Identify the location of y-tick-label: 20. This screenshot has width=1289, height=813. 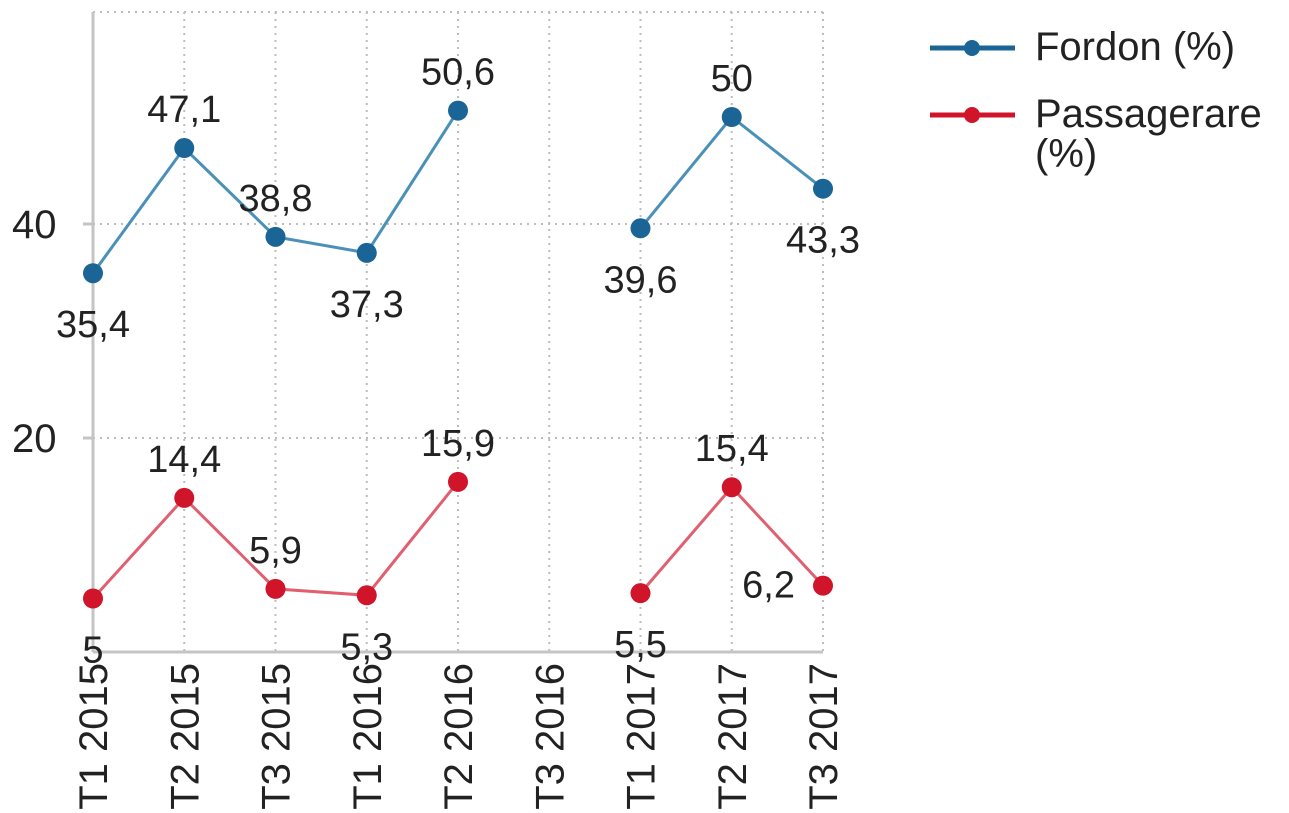
(34, 439).